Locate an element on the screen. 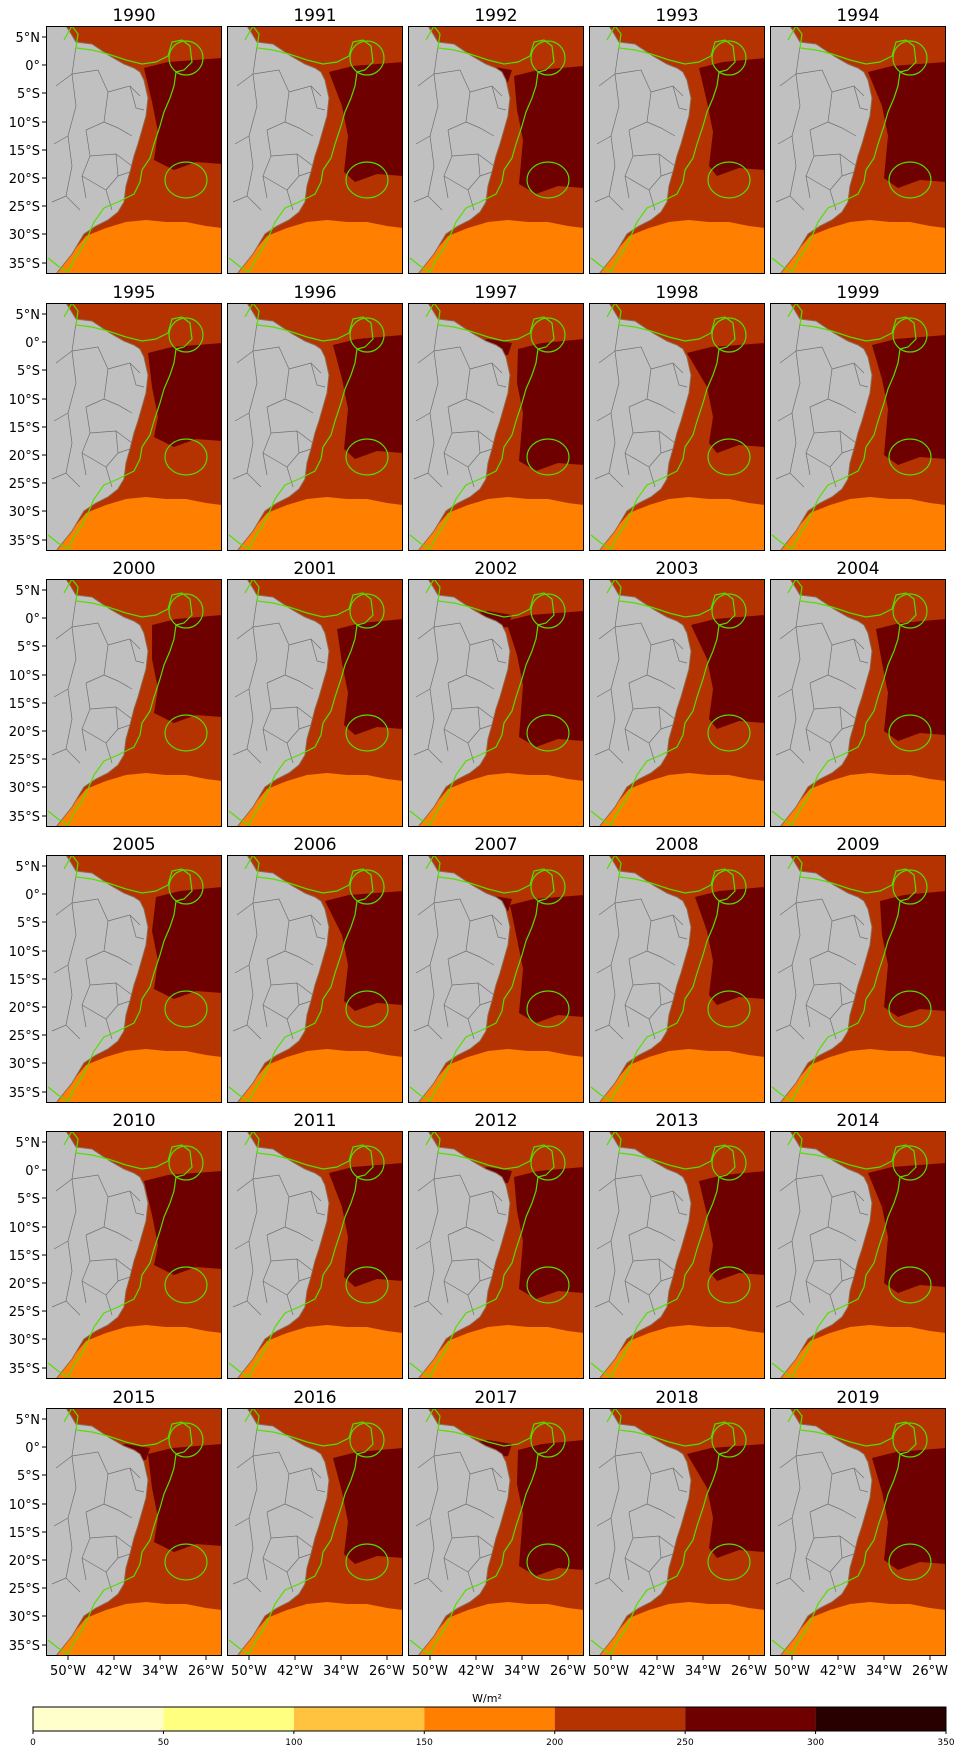 This screenshot has height=1756, width=961. panel-year-title: 2011 is located at coordinates (314, 1121).